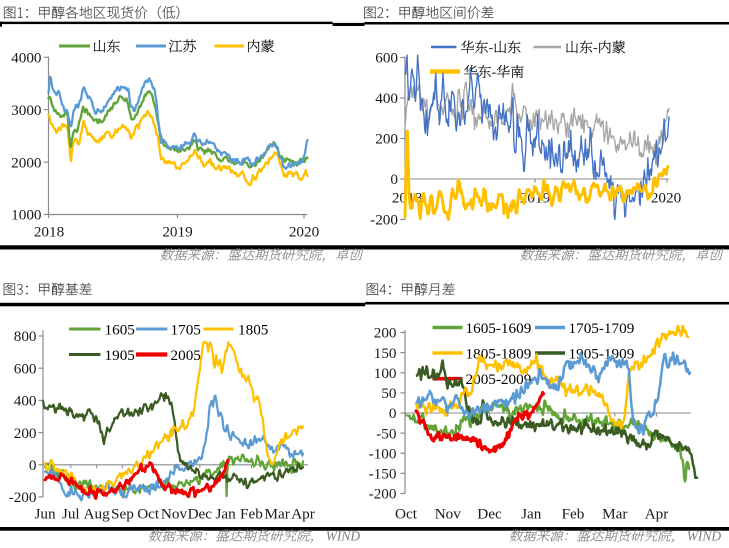  Describe the element at coordinates (122, 513) in the screenshot. I see `svg-text: Sep` at that location.